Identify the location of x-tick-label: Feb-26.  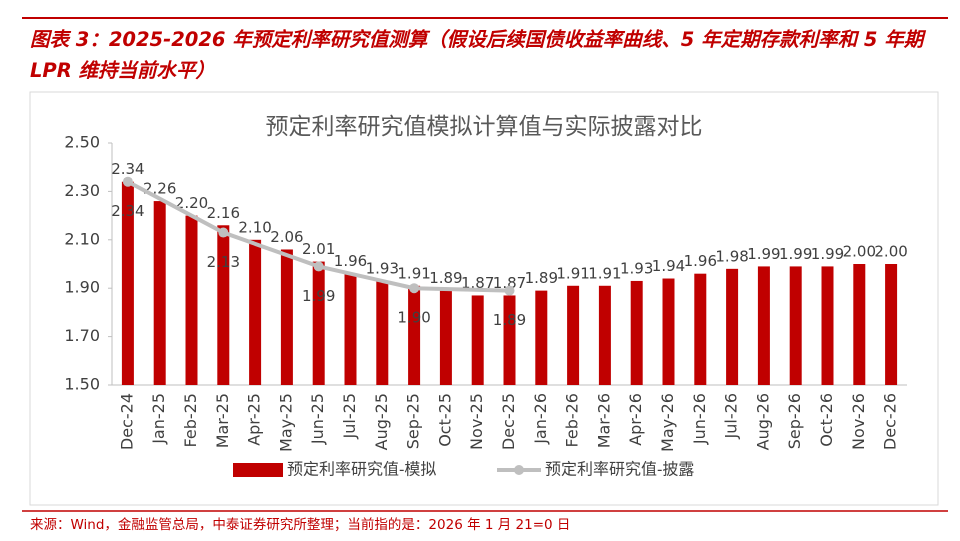
(572, 420).